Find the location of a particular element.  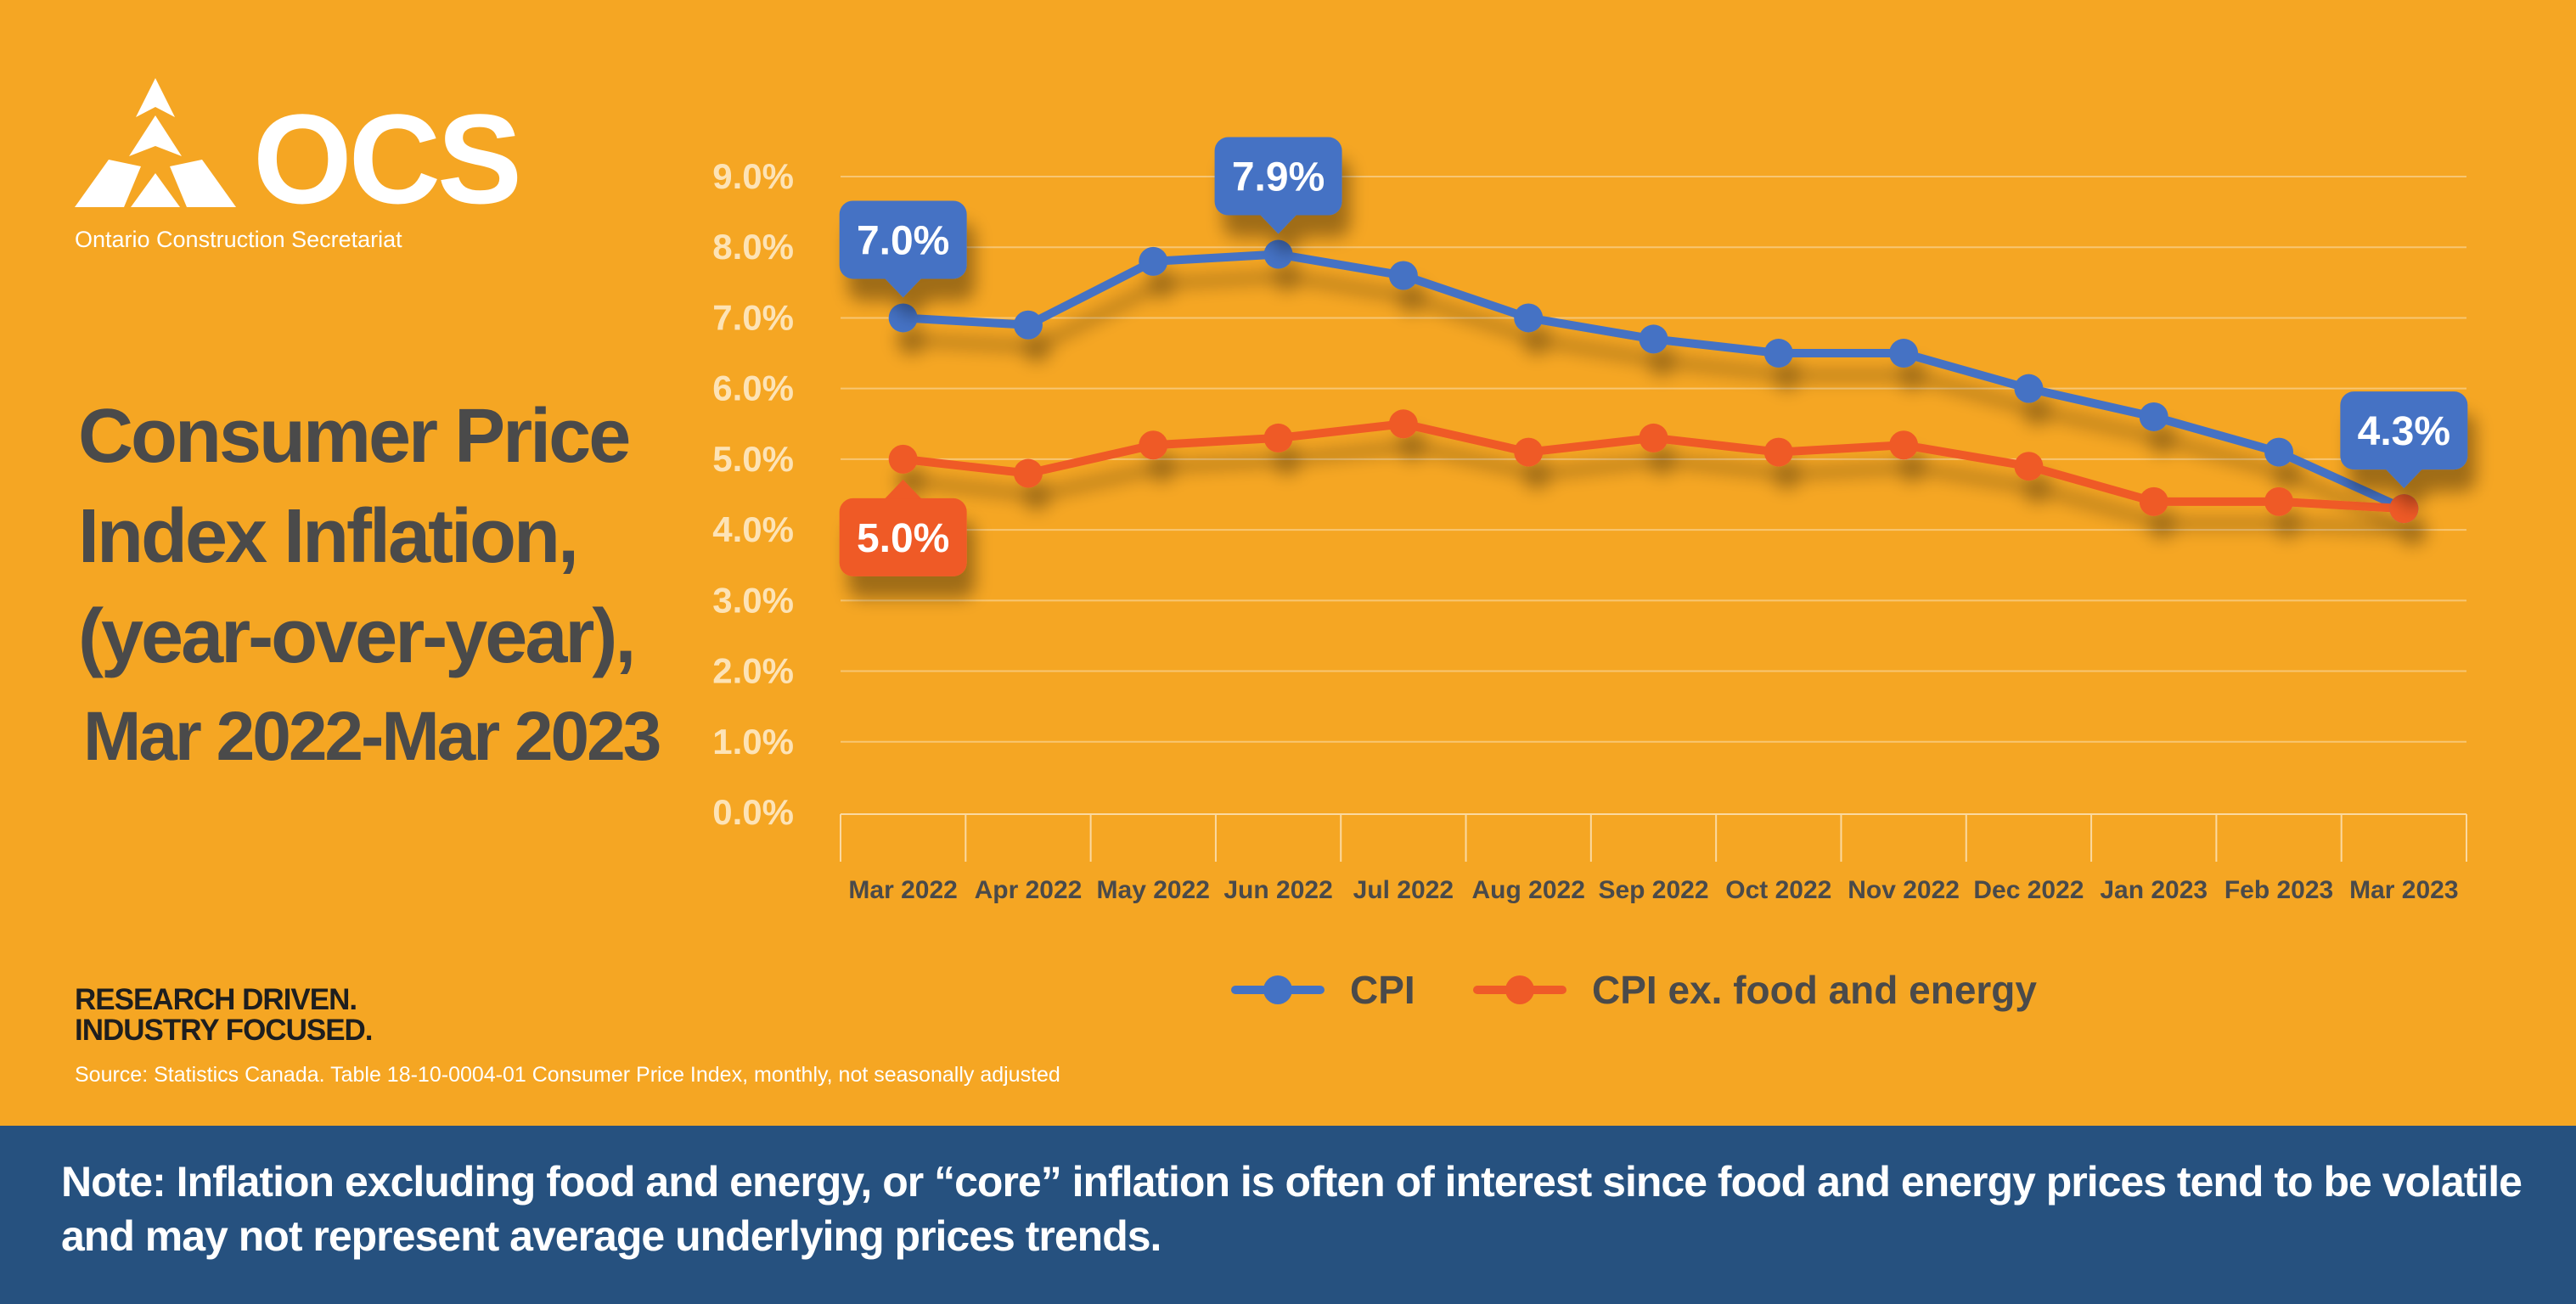

ocs-emblem-icon is located at coordinates (155, 143).